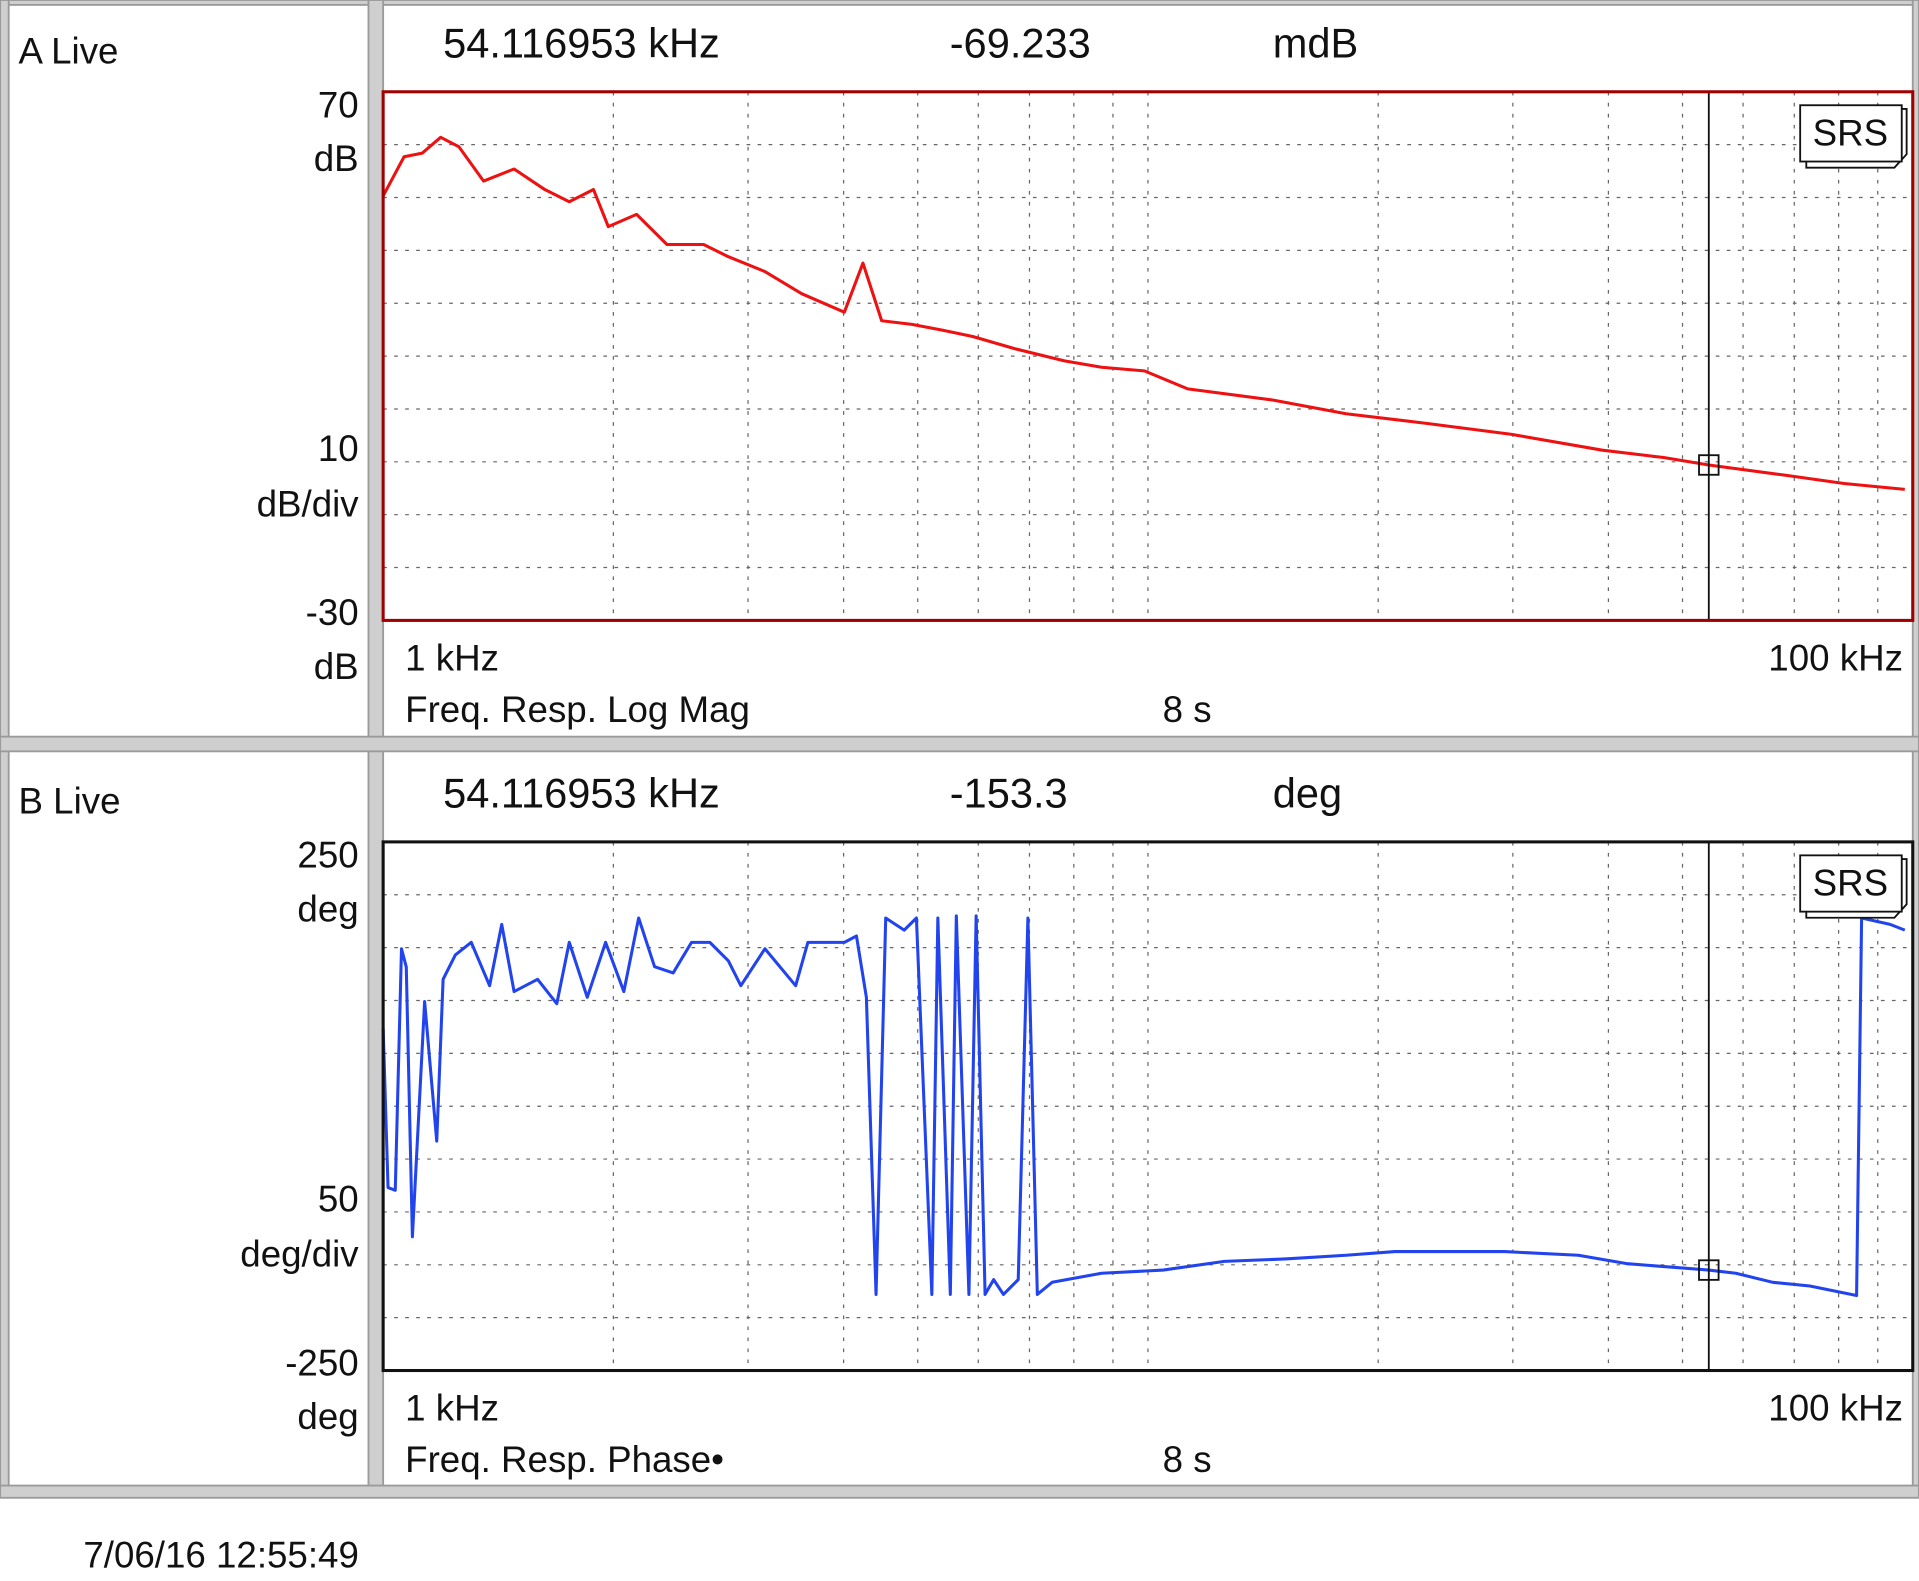 This screenshot has height=1581, width=1919. What do you see at coordinates (577, 709) in the screenshot?
I see `measurement-label: Freq. Resp. Log Mag` at bounding box center [577, 709].